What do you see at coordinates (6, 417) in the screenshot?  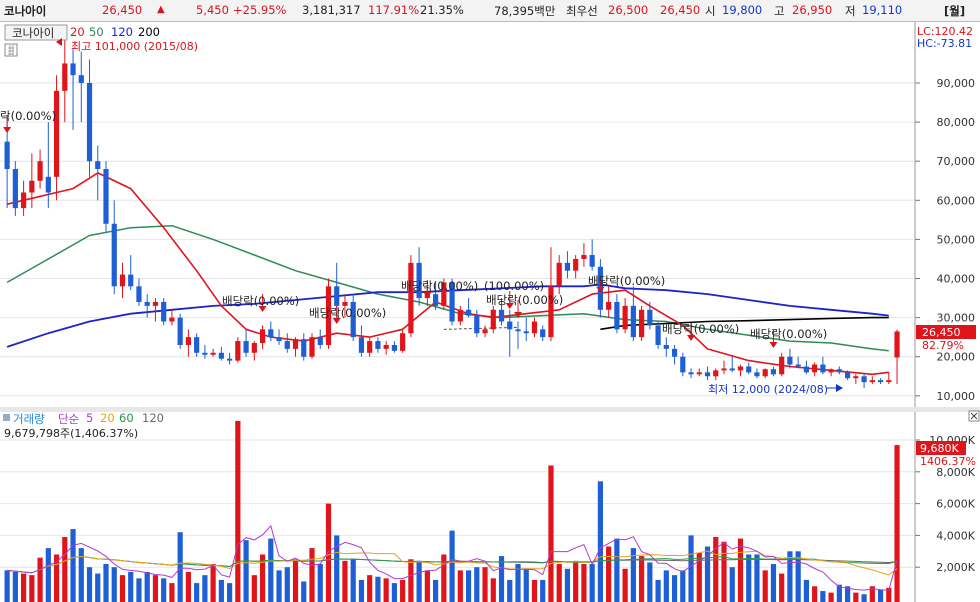 I see `volume-panel-icon` at bounding box center [6, 417].